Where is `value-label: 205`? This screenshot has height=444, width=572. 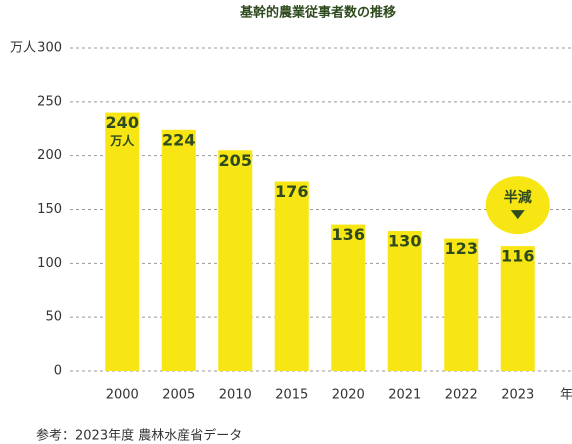
value-label: 205 is located at coordinates (235, 160).